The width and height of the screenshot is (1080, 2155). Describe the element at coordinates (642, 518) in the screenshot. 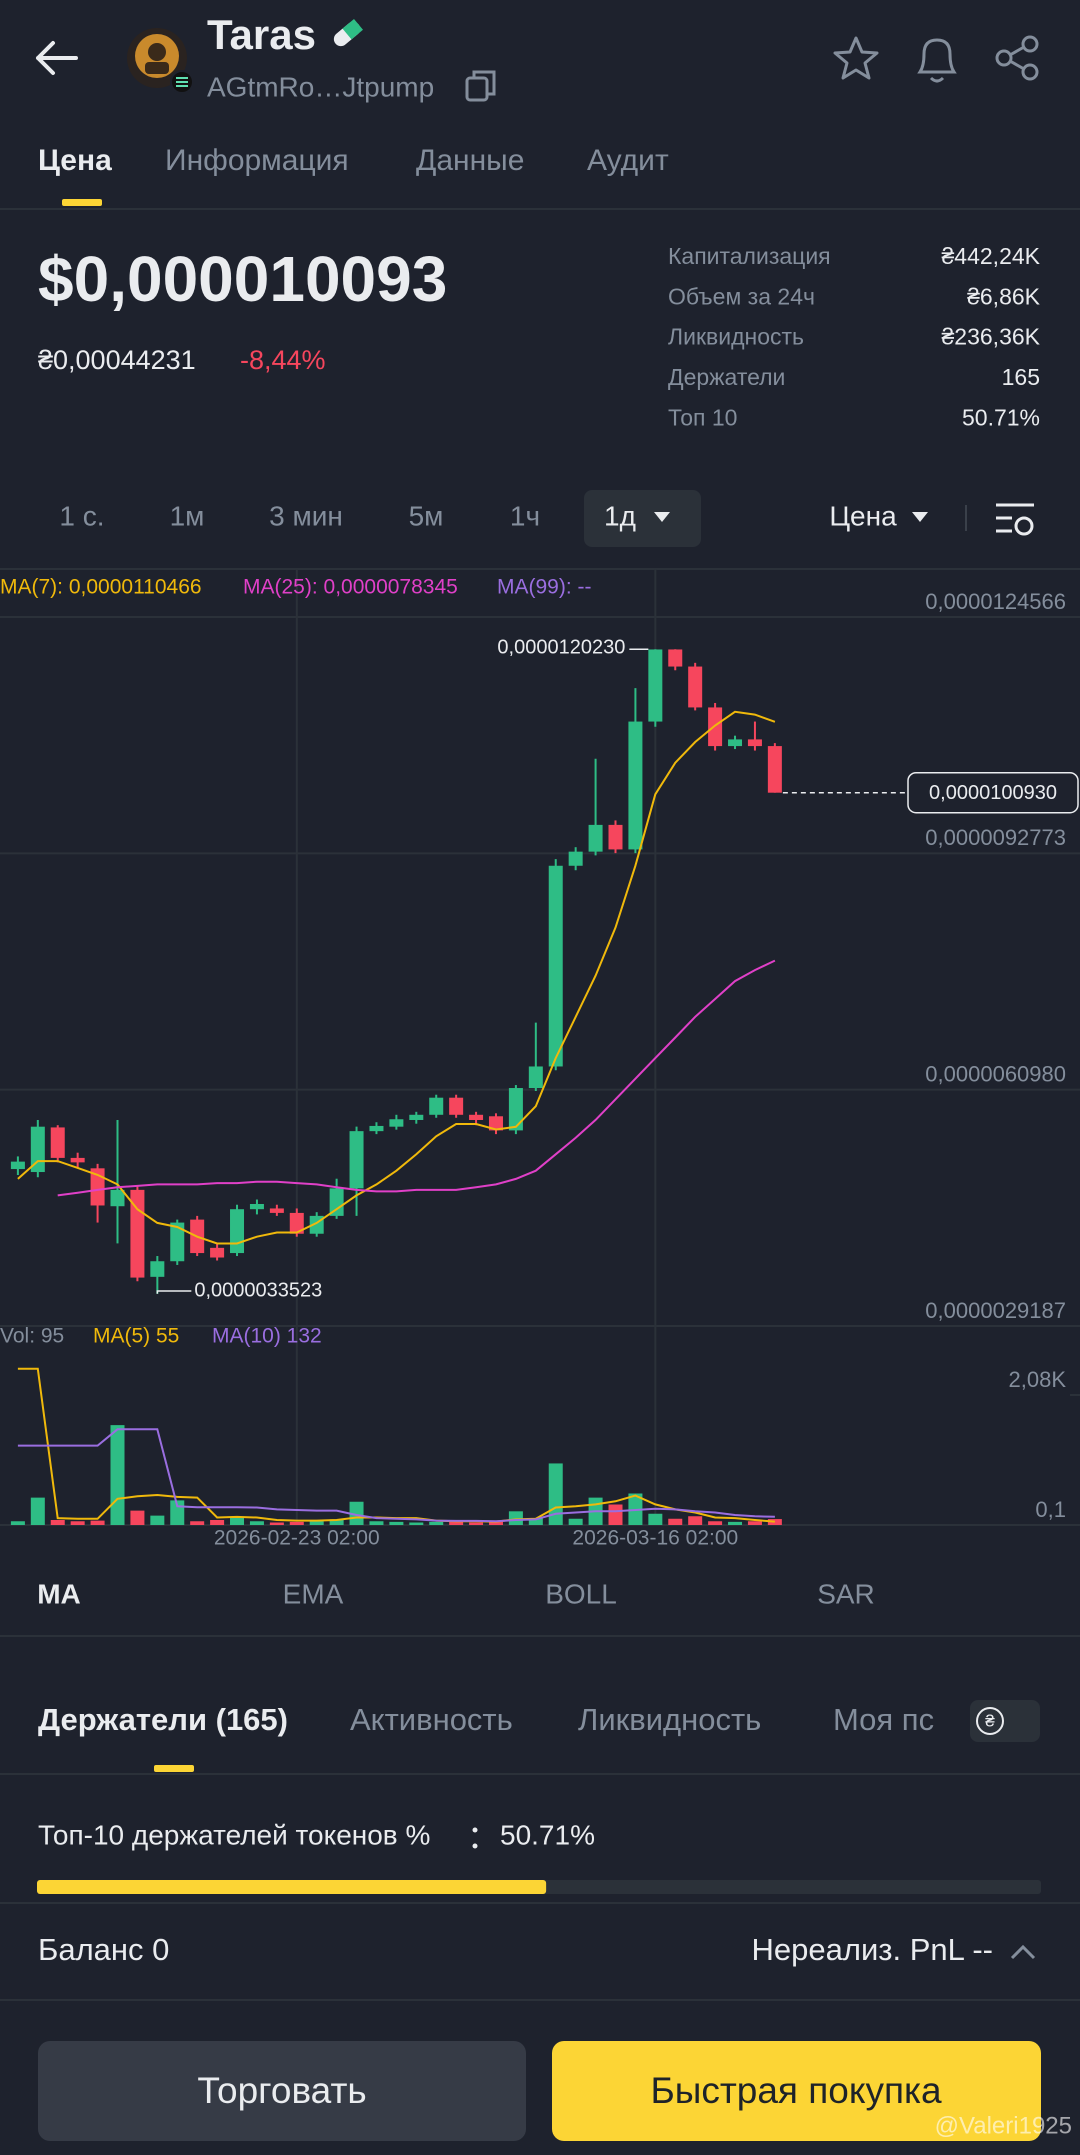

I see `timeframe-selected-bg` at that location.